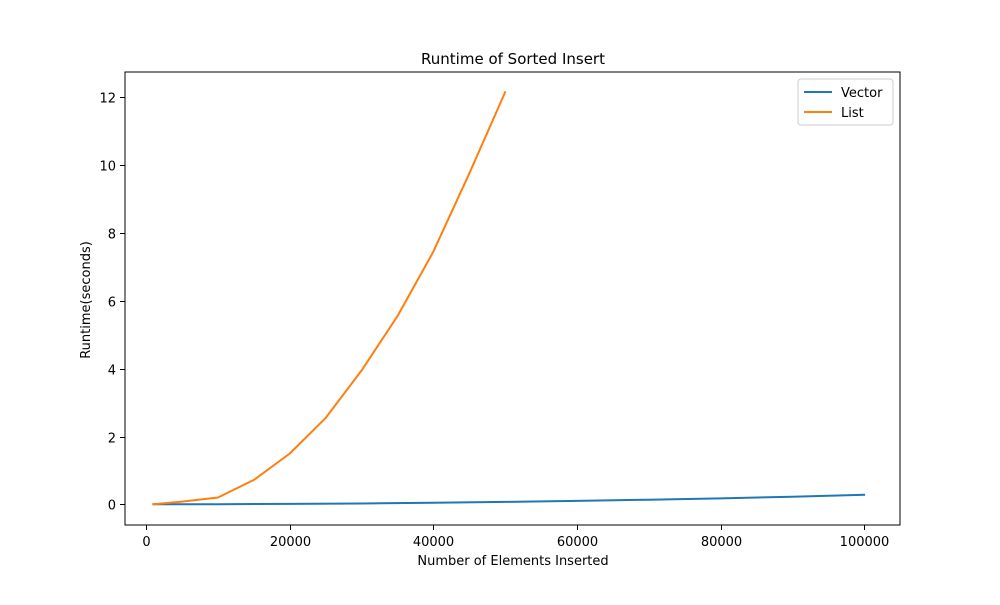 This screenshot has height=605, width=1000. Describe the element at coordinates (112, 235) in the screenshot. I see `y-tick-label: 8` at that location.